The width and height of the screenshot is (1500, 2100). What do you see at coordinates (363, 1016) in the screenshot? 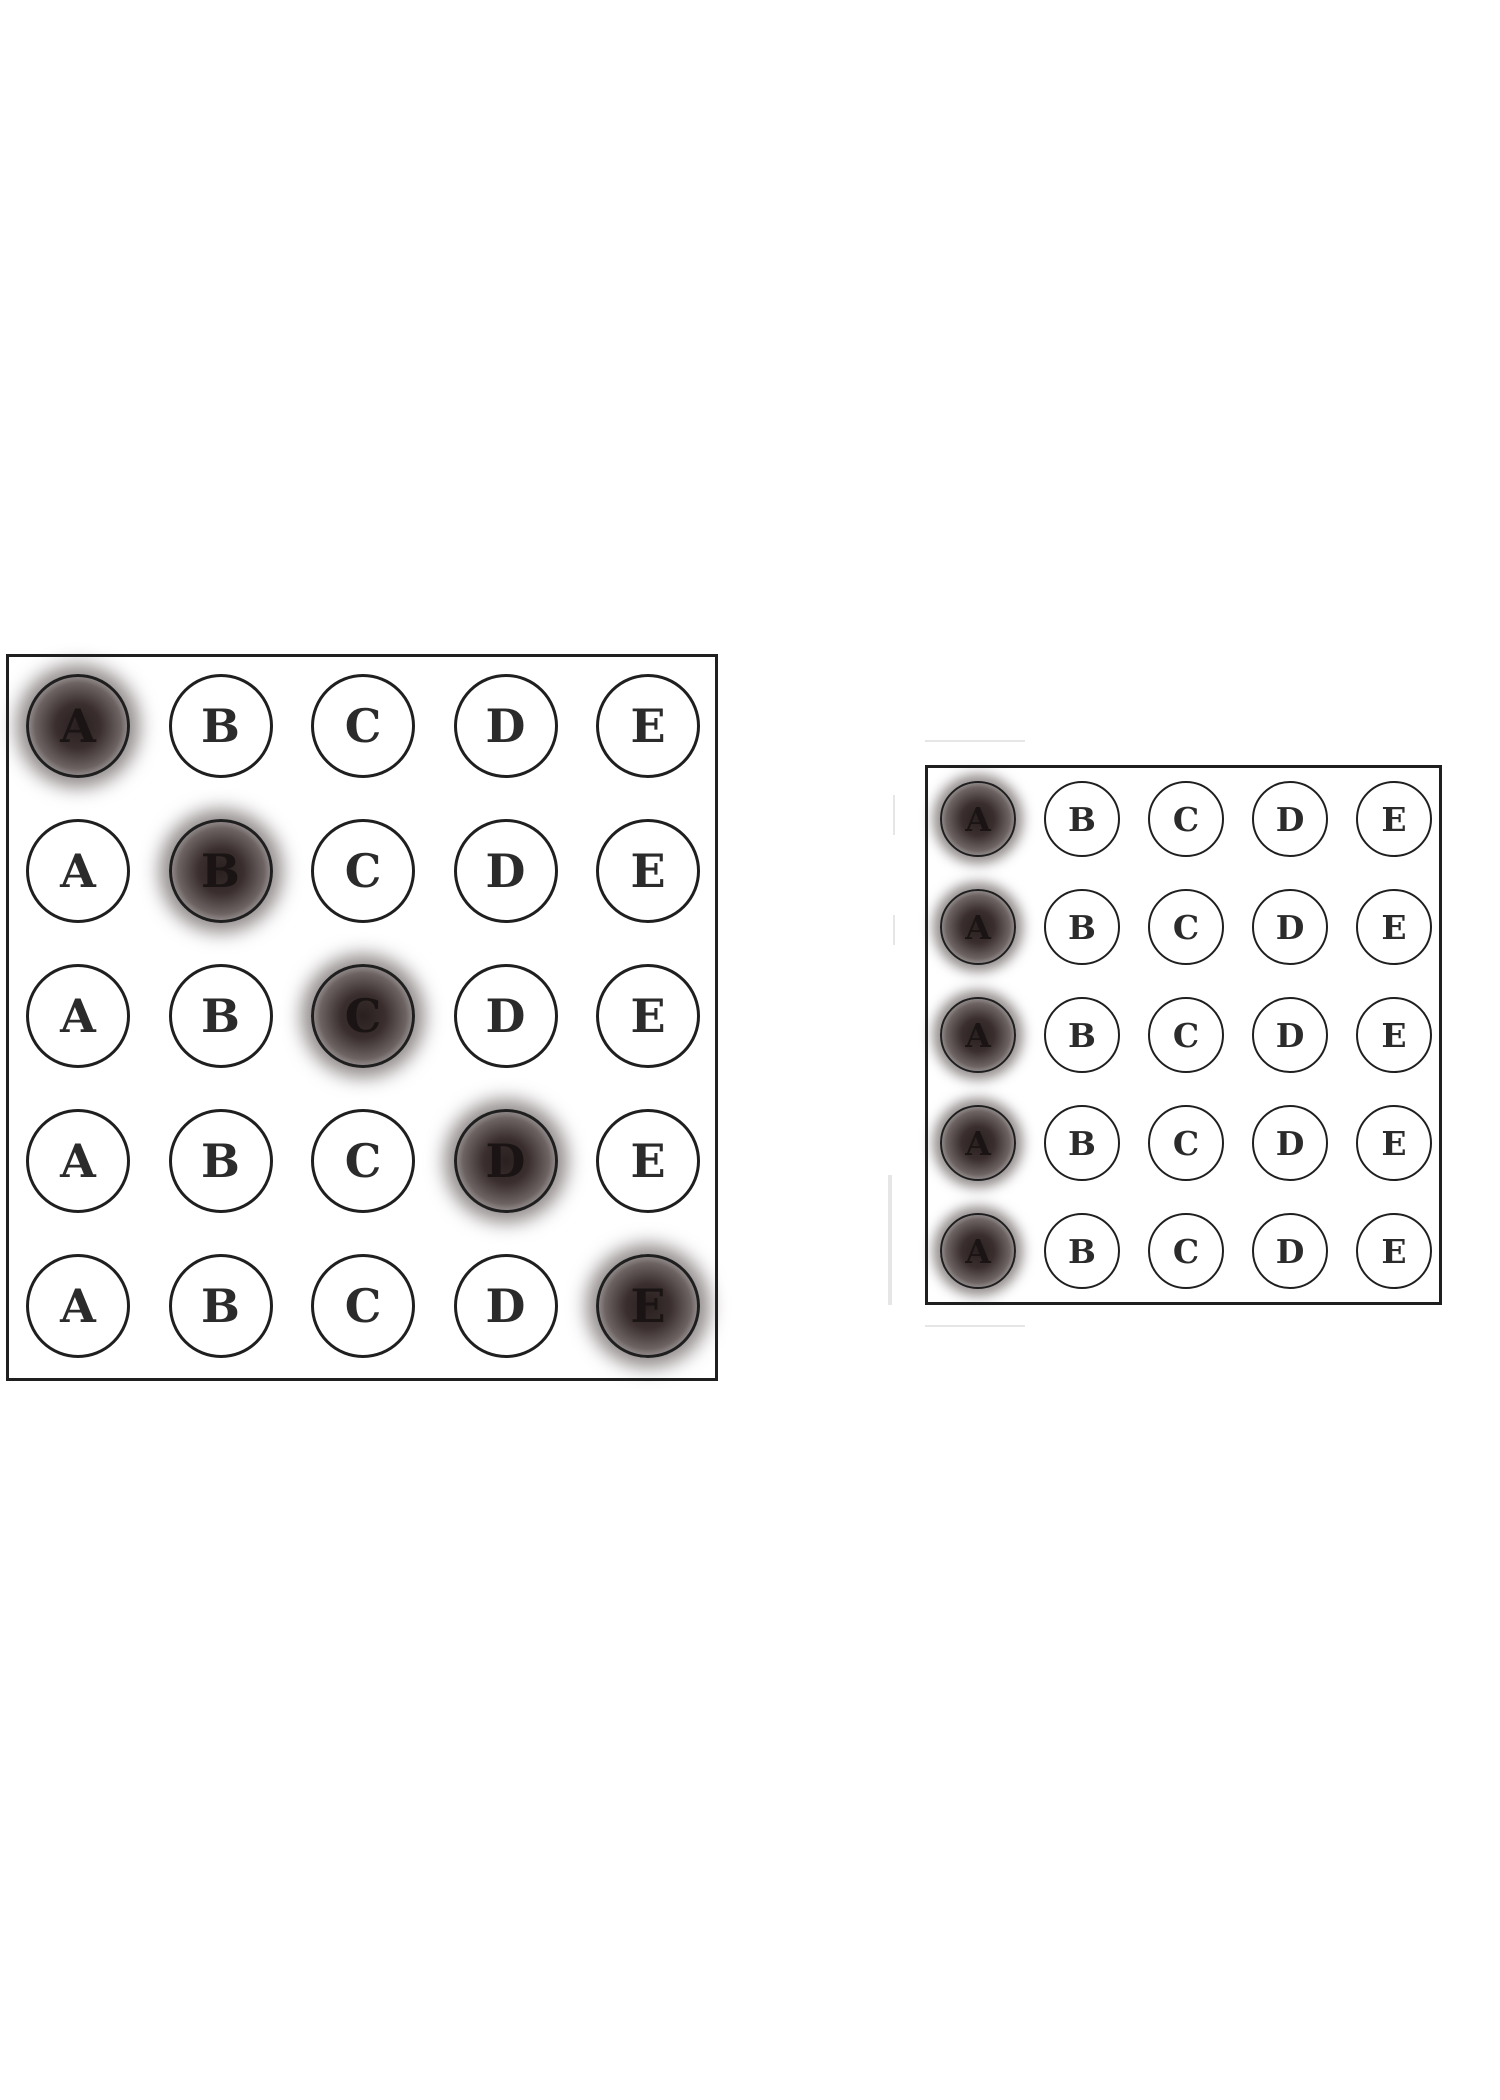
I see `bubble-c-filled: C` at bounding box center [363, 1016].